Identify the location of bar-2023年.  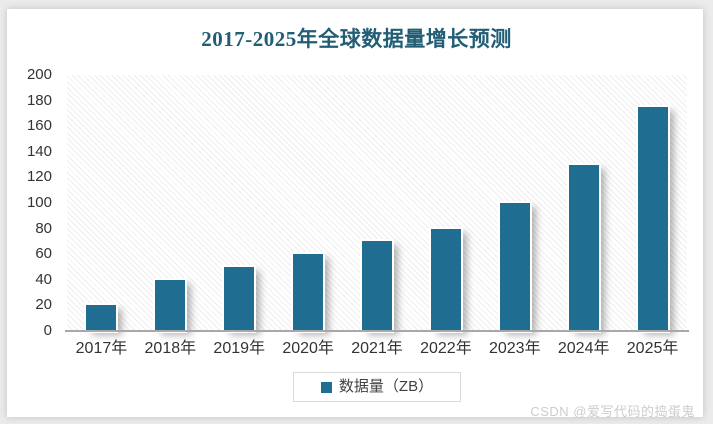
(514, 267).